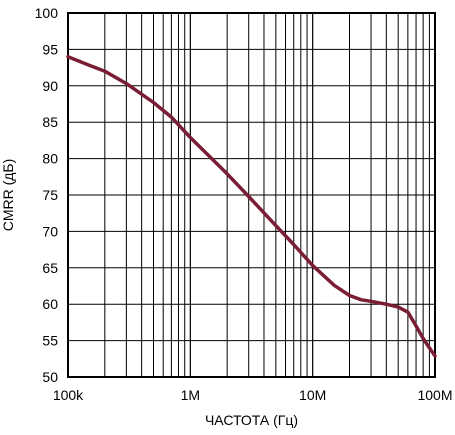 Image resolution: width=455 pixels, height=435 pixels. I want to click on y-tick-label: 50, so click(50, 377).